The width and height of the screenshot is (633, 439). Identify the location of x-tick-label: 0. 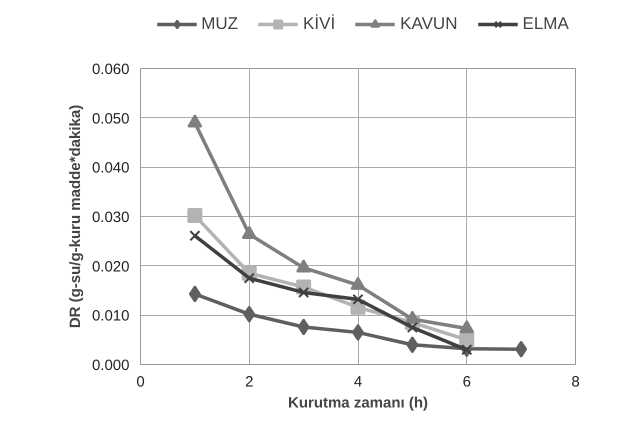
(140, 382).